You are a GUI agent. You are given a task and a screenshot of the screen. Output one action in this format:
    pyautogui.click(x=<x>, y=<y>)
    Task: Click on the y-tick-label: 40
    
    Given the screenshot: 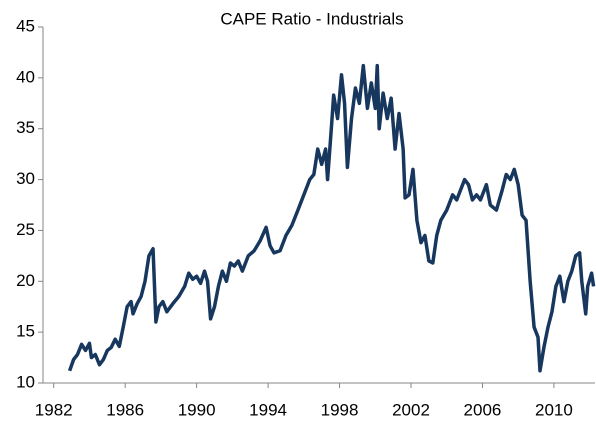 What is the action you would take?
    pyautogui.click(x=25, y=76)
    